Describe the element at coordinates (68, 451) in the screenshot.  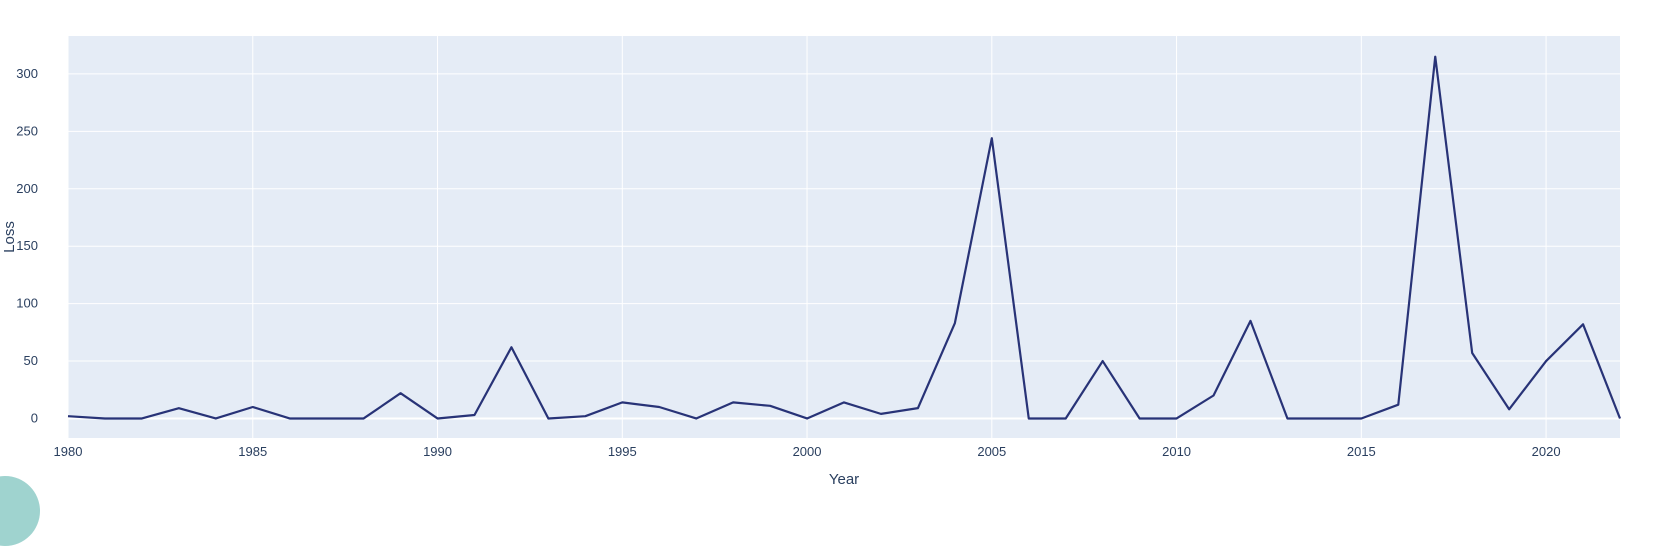
I see `x-tick-label: 1980` at that location.